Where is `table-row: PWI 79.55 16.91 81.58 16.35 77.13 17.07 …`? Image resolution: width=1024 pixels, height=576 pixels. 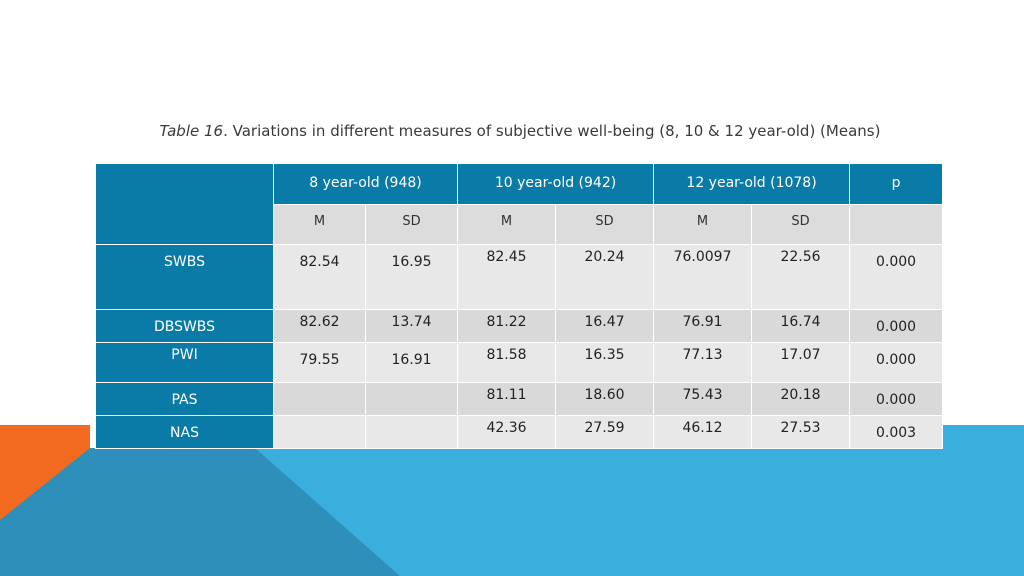
table-row: PWI 79.55 16.91 81.58 16.35 77.13 17.07 … is located at coordinates (519, 362).